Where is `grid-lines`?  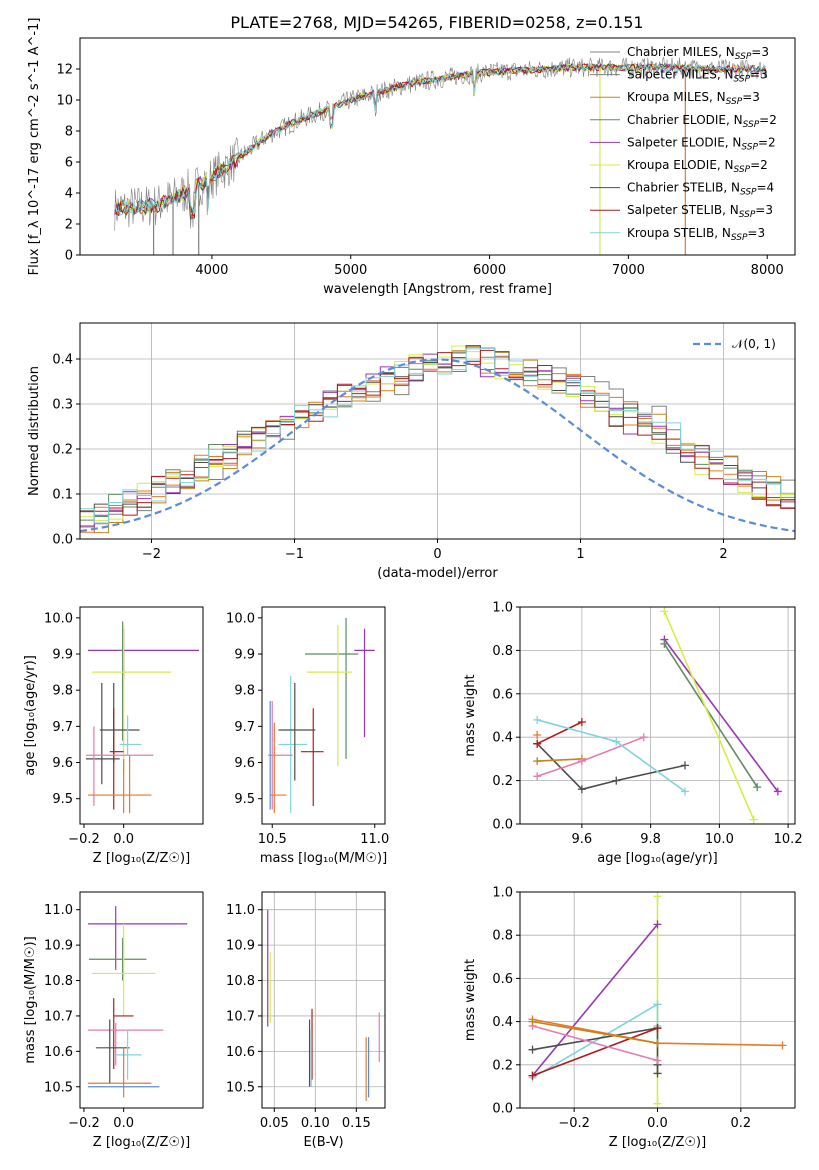 grid-lines is located at coordinates (657, 715).